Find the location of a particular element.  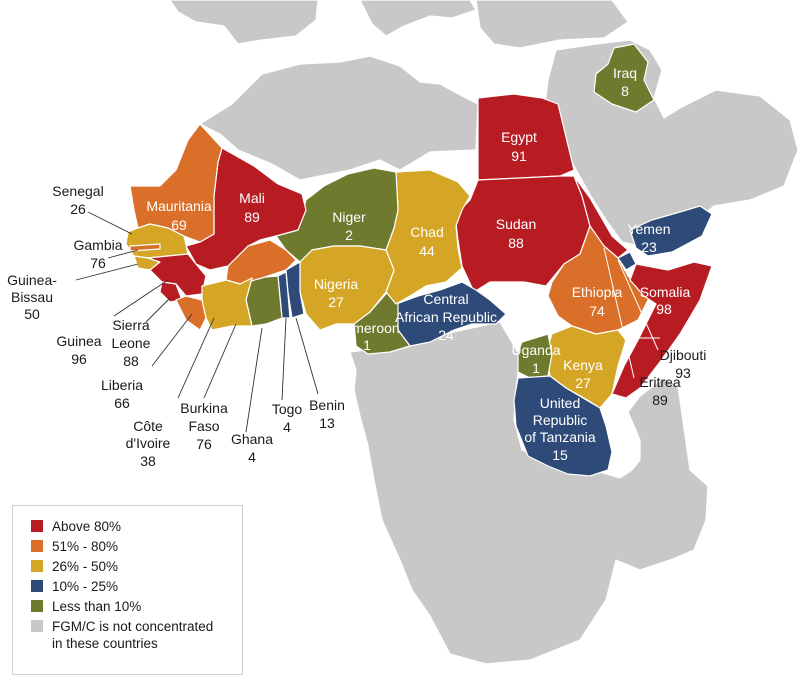

label-sudan: Sudan is located at coordinates (516, 224).